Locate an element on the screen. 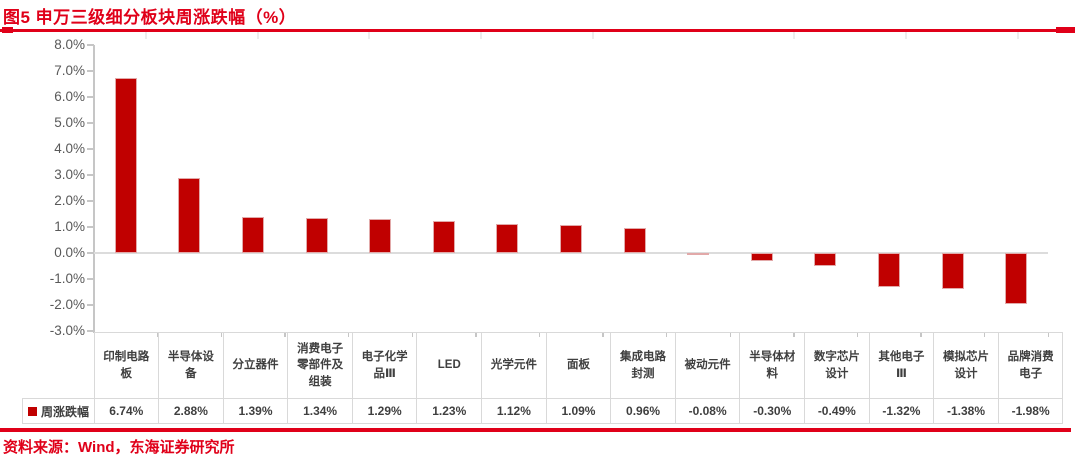 The image size is (1075, 466). table-value-cell: 1.34% is located at coordinates (320, 411).